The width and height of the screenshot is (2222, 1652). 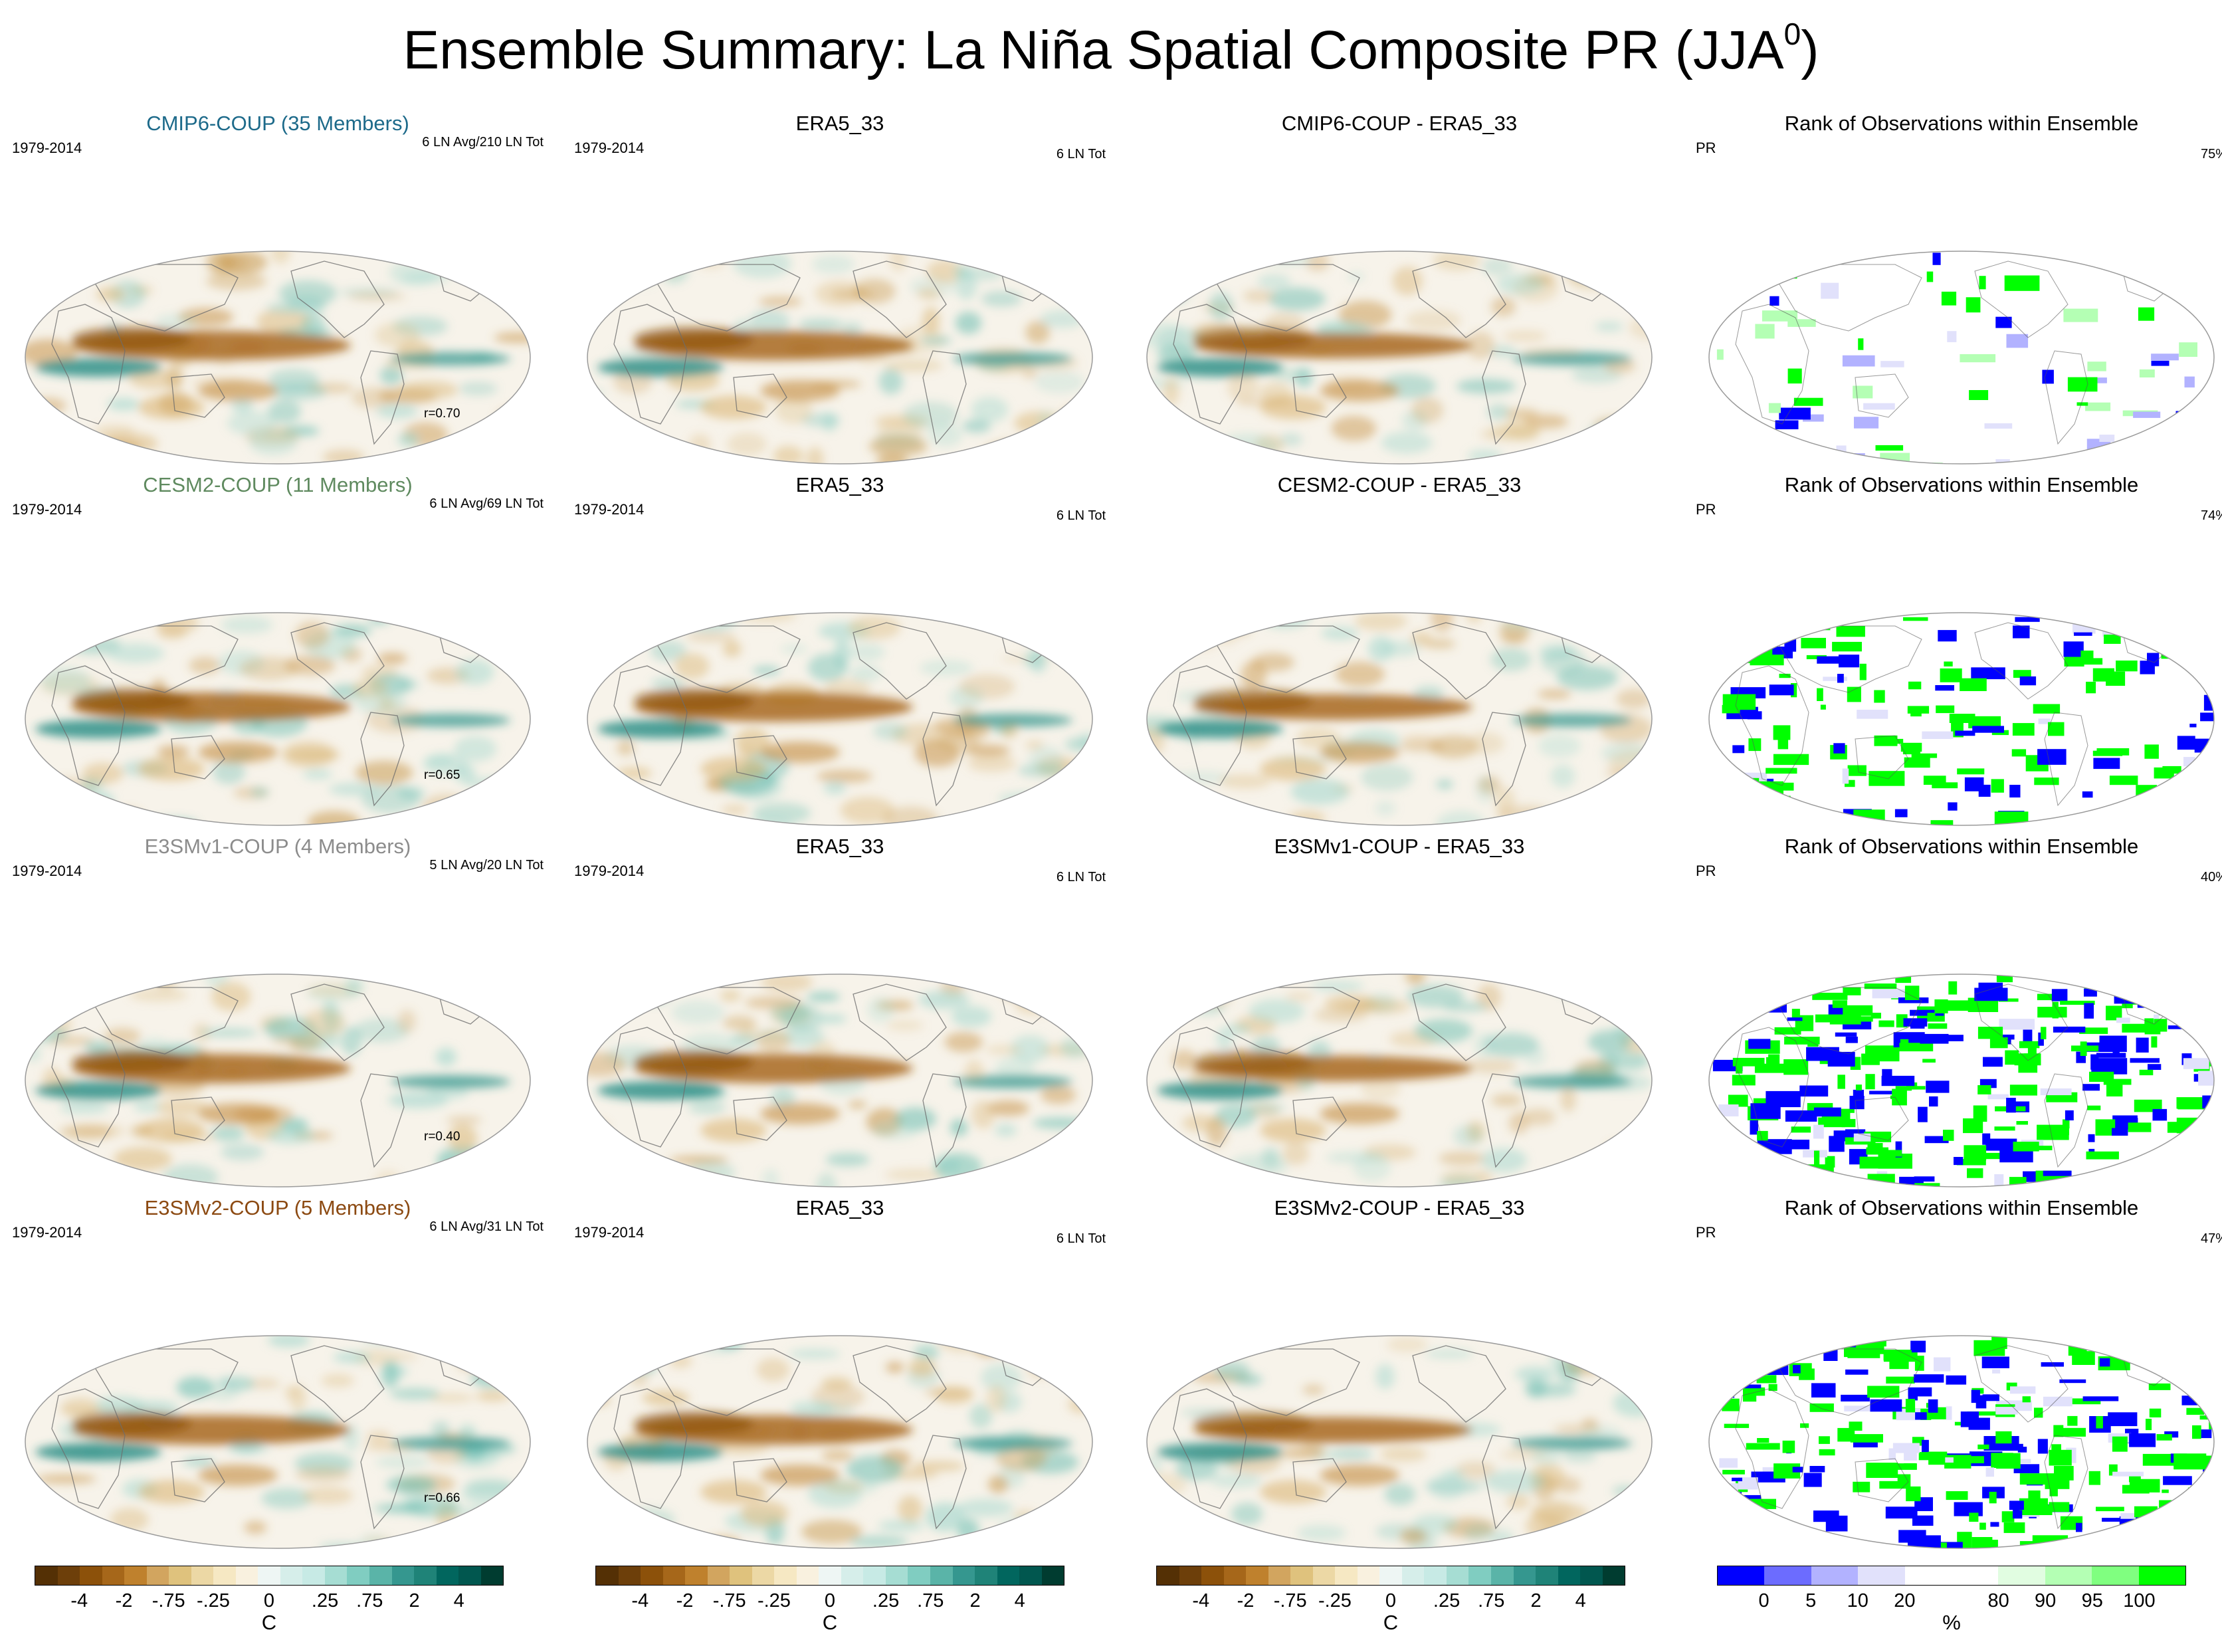 I want to click on colorbar-unit-label: C, so click(x=269, y=1623).